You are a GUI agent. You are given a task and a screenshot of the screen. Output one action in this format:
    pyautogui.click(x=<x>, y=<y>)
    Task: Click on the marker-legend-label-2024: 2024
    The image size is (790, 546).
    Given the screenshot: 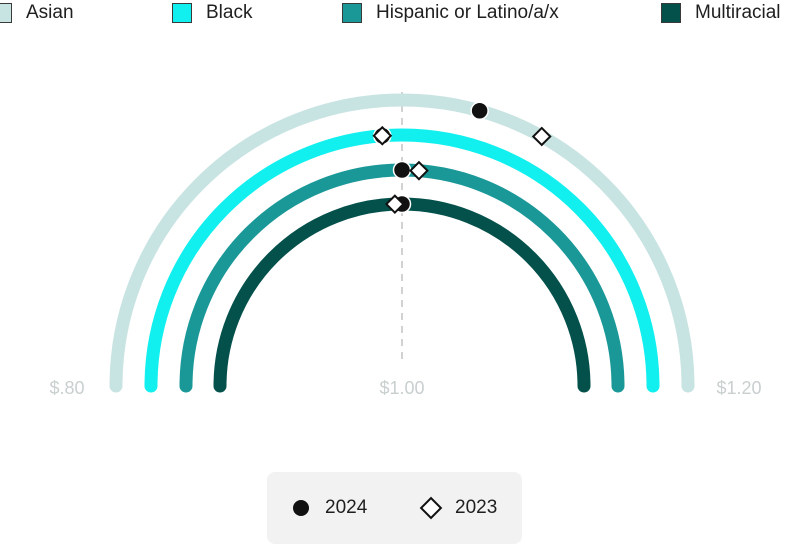 What is the action you would take?
    pyautogui.click(x=346, y=507)
    